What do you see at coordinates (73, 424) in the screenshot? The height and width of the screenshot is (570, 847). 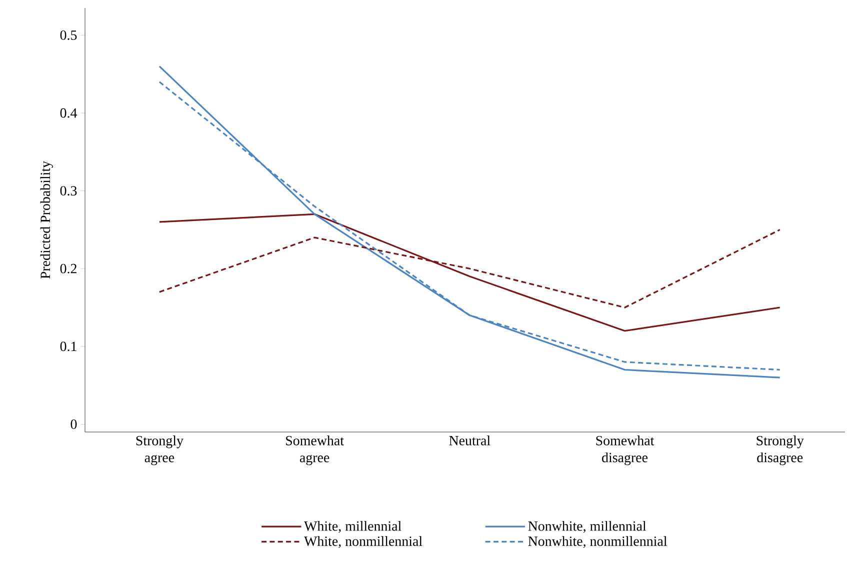 I see `y-tick-label: 0` at bounding box center [73, 424].